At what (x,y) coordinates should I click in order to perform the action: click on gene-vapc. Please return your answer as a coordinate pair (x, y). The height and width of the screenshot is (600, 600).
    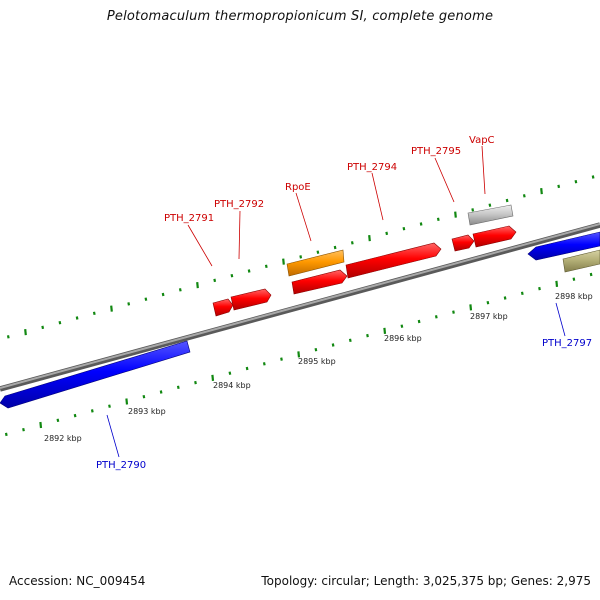
    Looking at the image, I should click on (494, 236).